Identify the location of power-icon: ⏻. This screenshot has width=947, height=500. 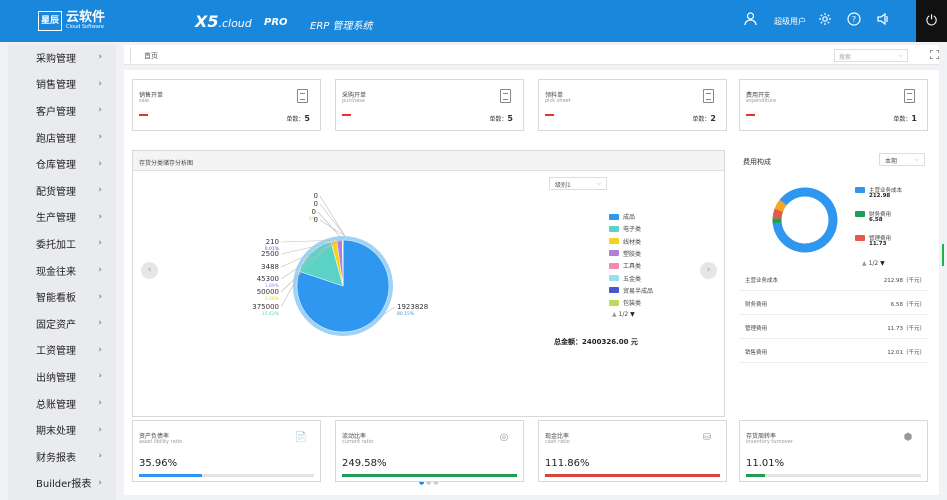
(931, 21).